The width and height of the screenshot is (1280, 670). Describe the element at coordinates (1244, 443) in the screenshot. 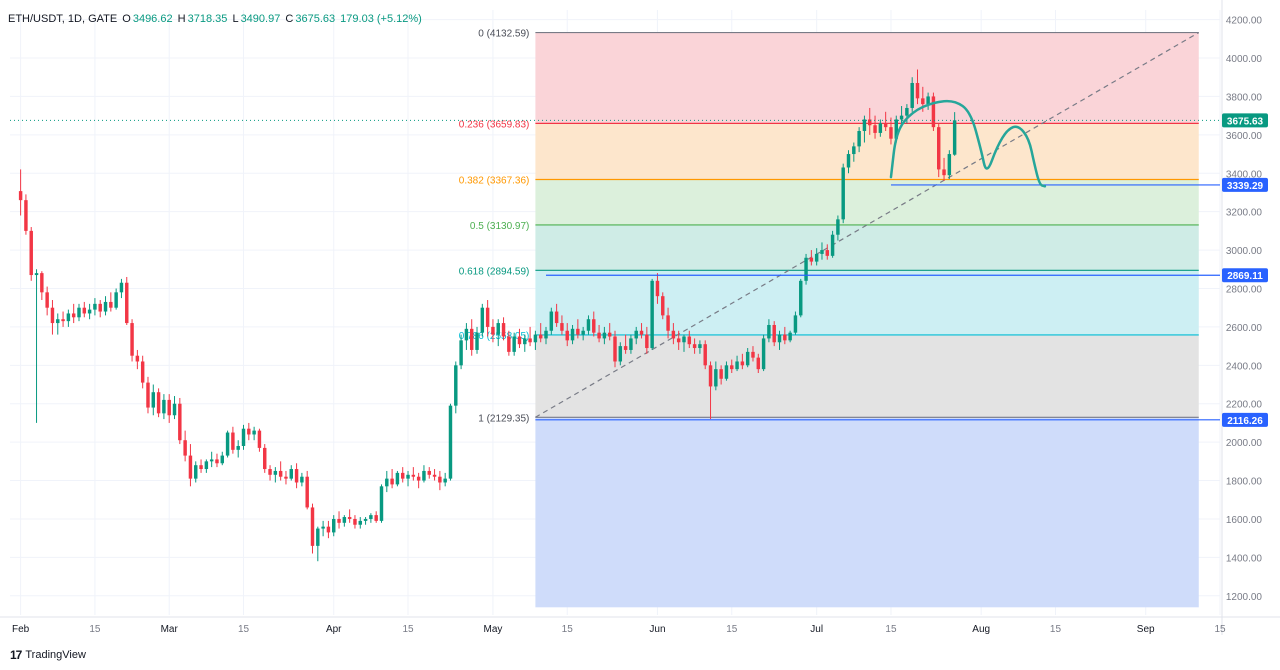

I see `price-tick-label: 2000.00` at that location.